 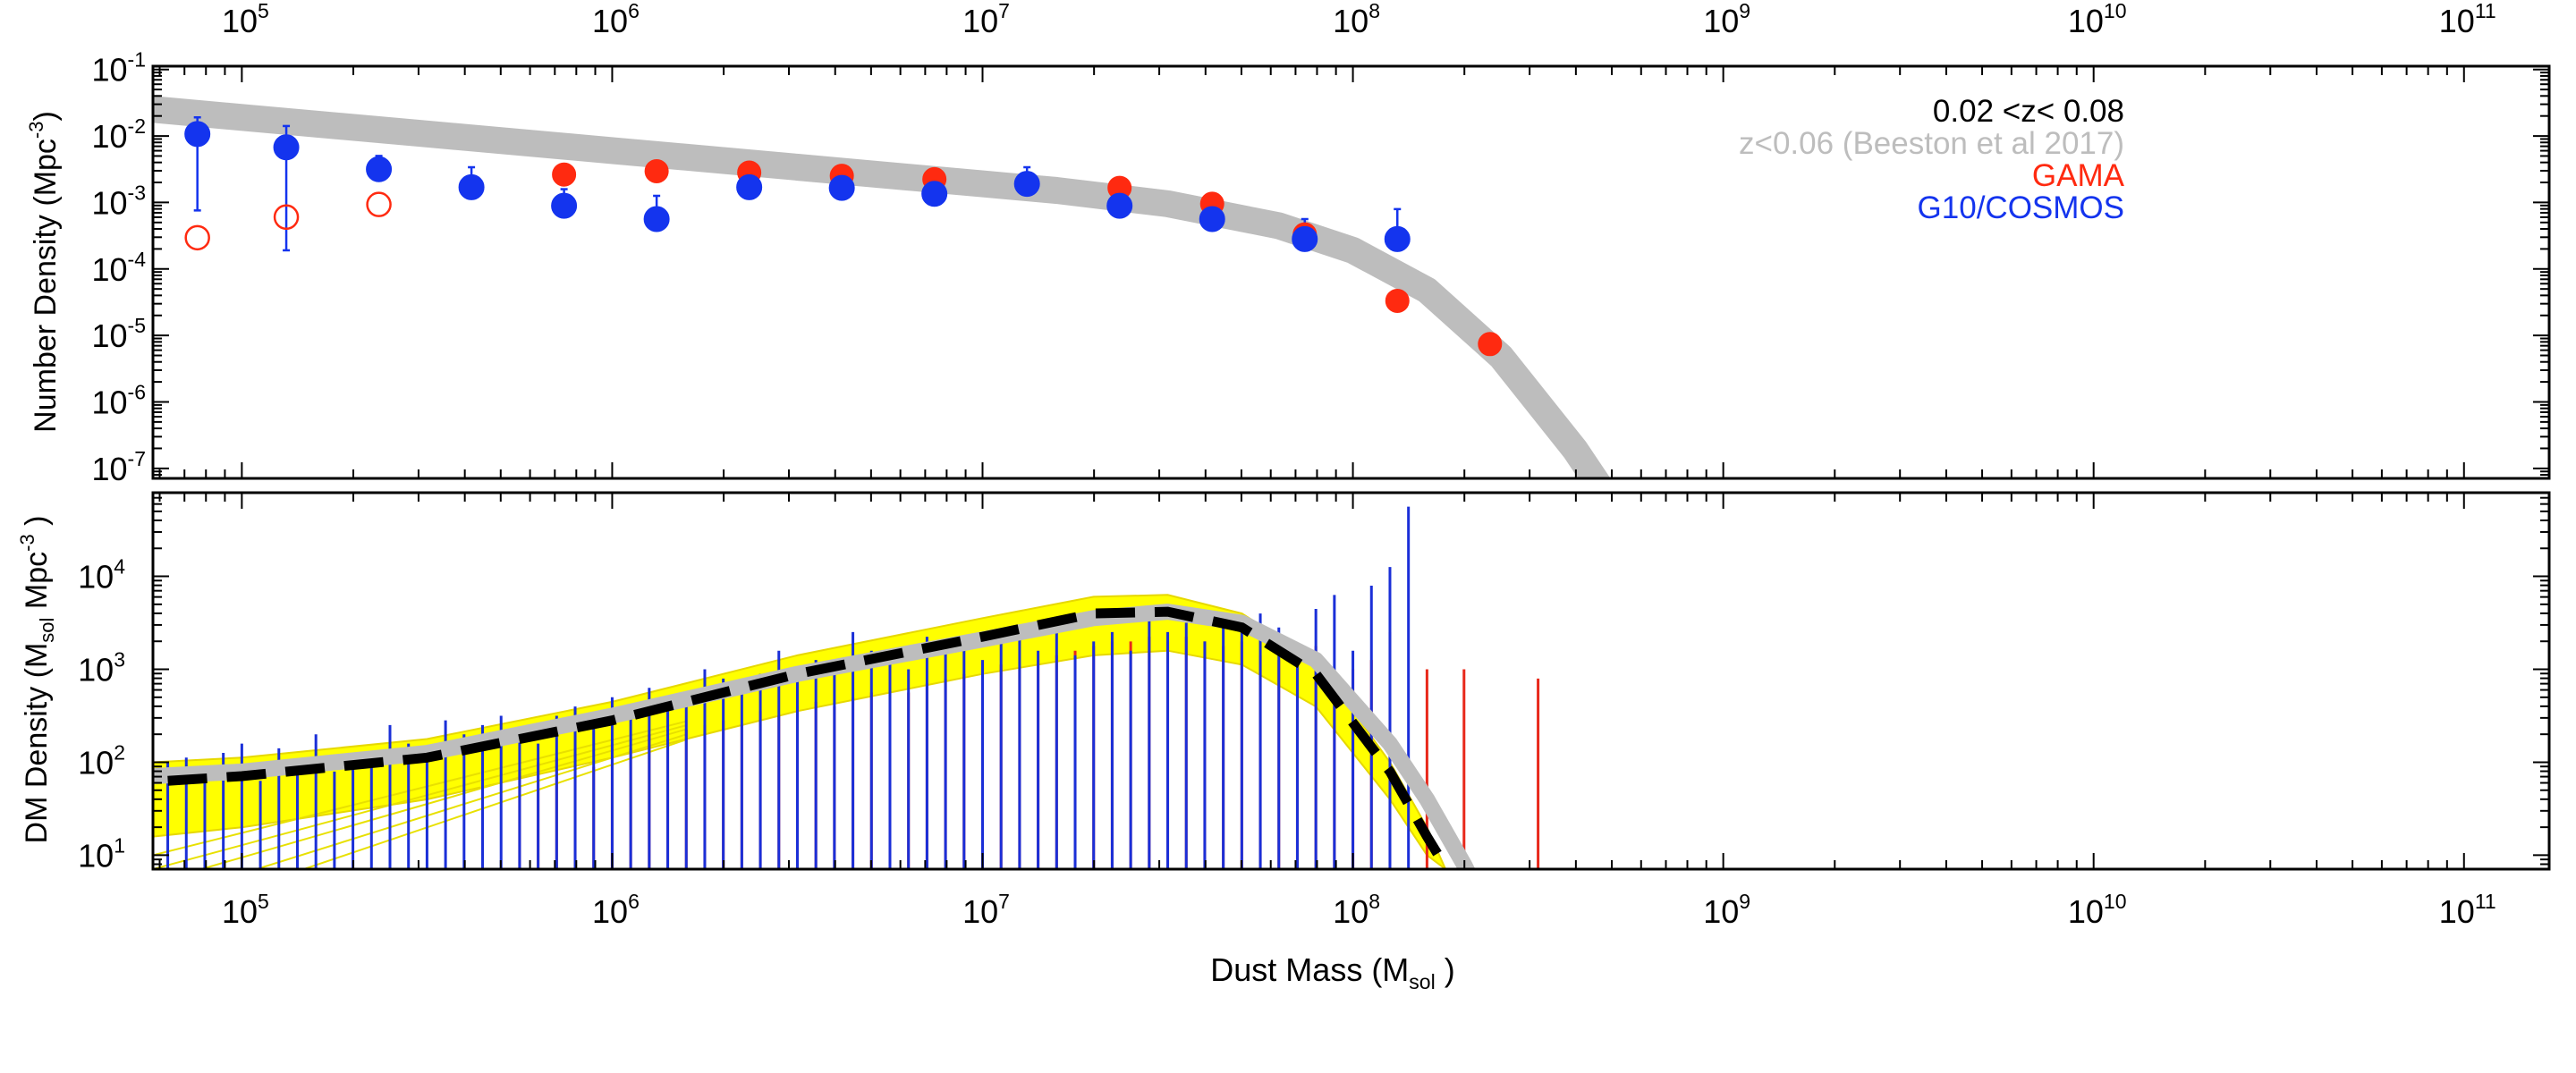 I want to click on bottom-panel-y-tick-labels: 10⁴ 10³ 10² 10¹, so click(x=101, y=714).